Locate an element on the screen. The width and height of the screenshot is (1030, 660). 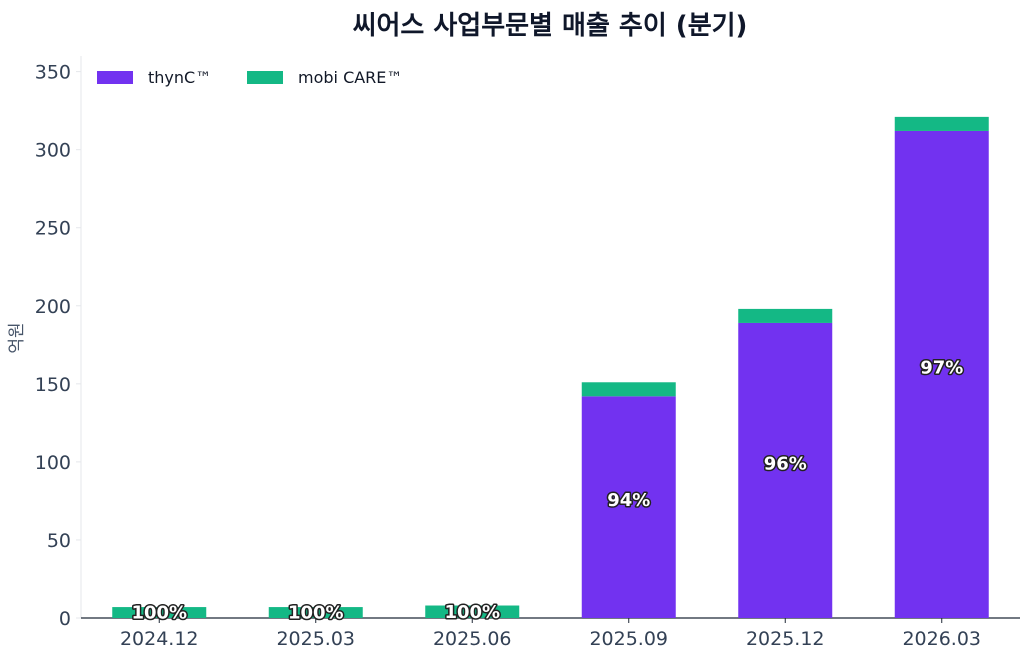
y-tick-label: 150 is located at coordinates (53, 385).